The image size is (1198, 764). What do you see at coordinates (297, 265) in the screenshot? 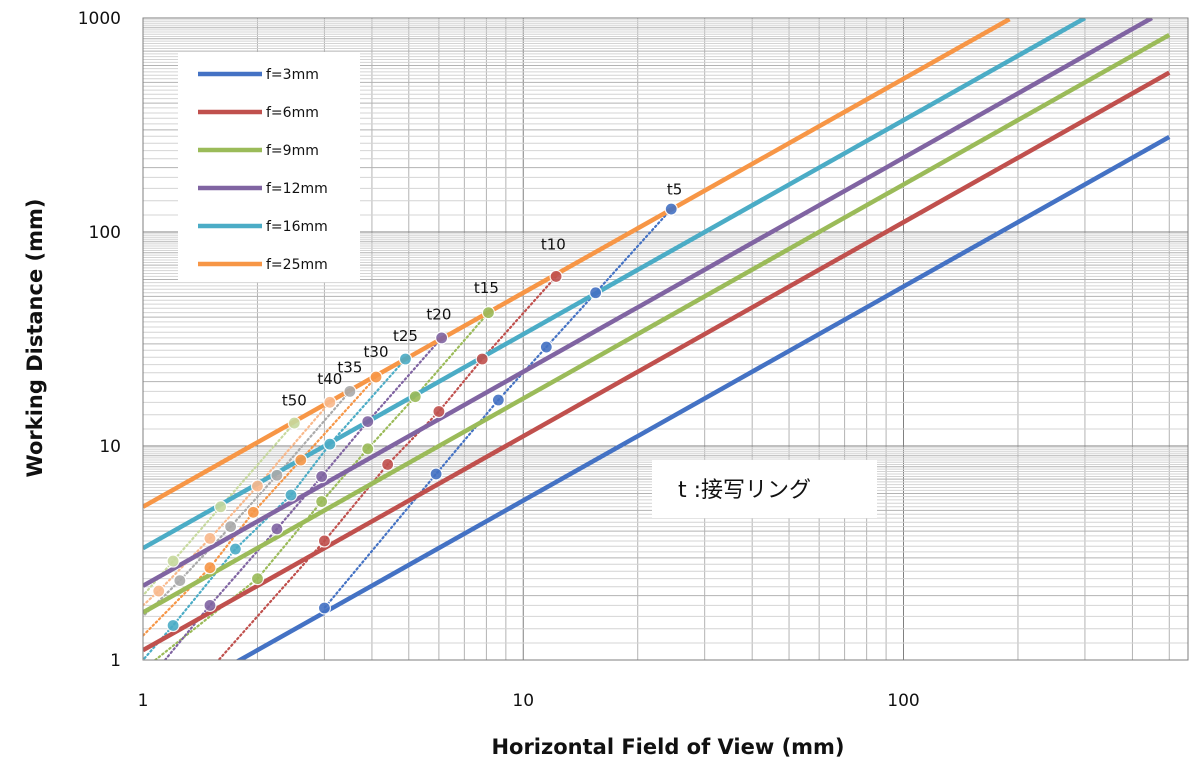
I see `legend-label: f=25mm` at bounding box center [297, 265].